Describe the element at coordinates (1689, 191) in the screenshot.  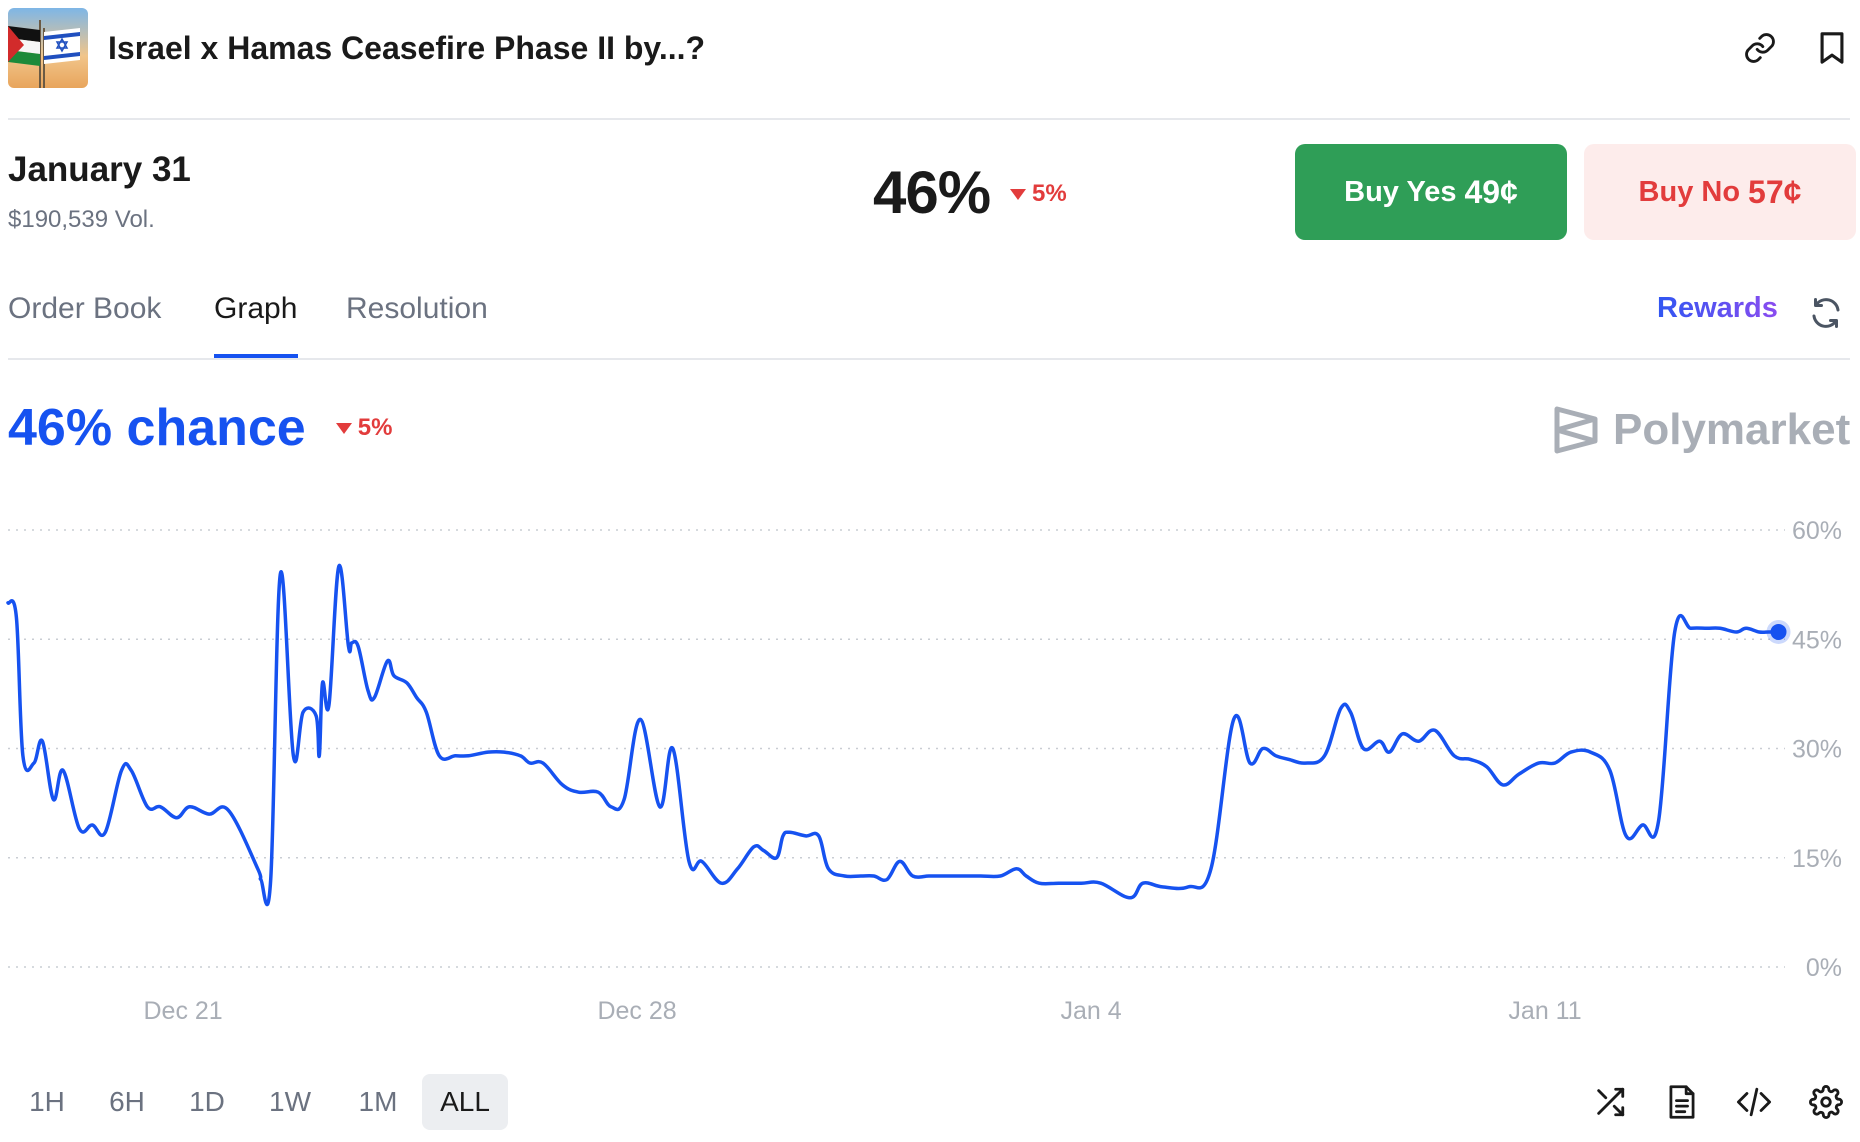
I see `buy-no-label: Buy No` at that location.